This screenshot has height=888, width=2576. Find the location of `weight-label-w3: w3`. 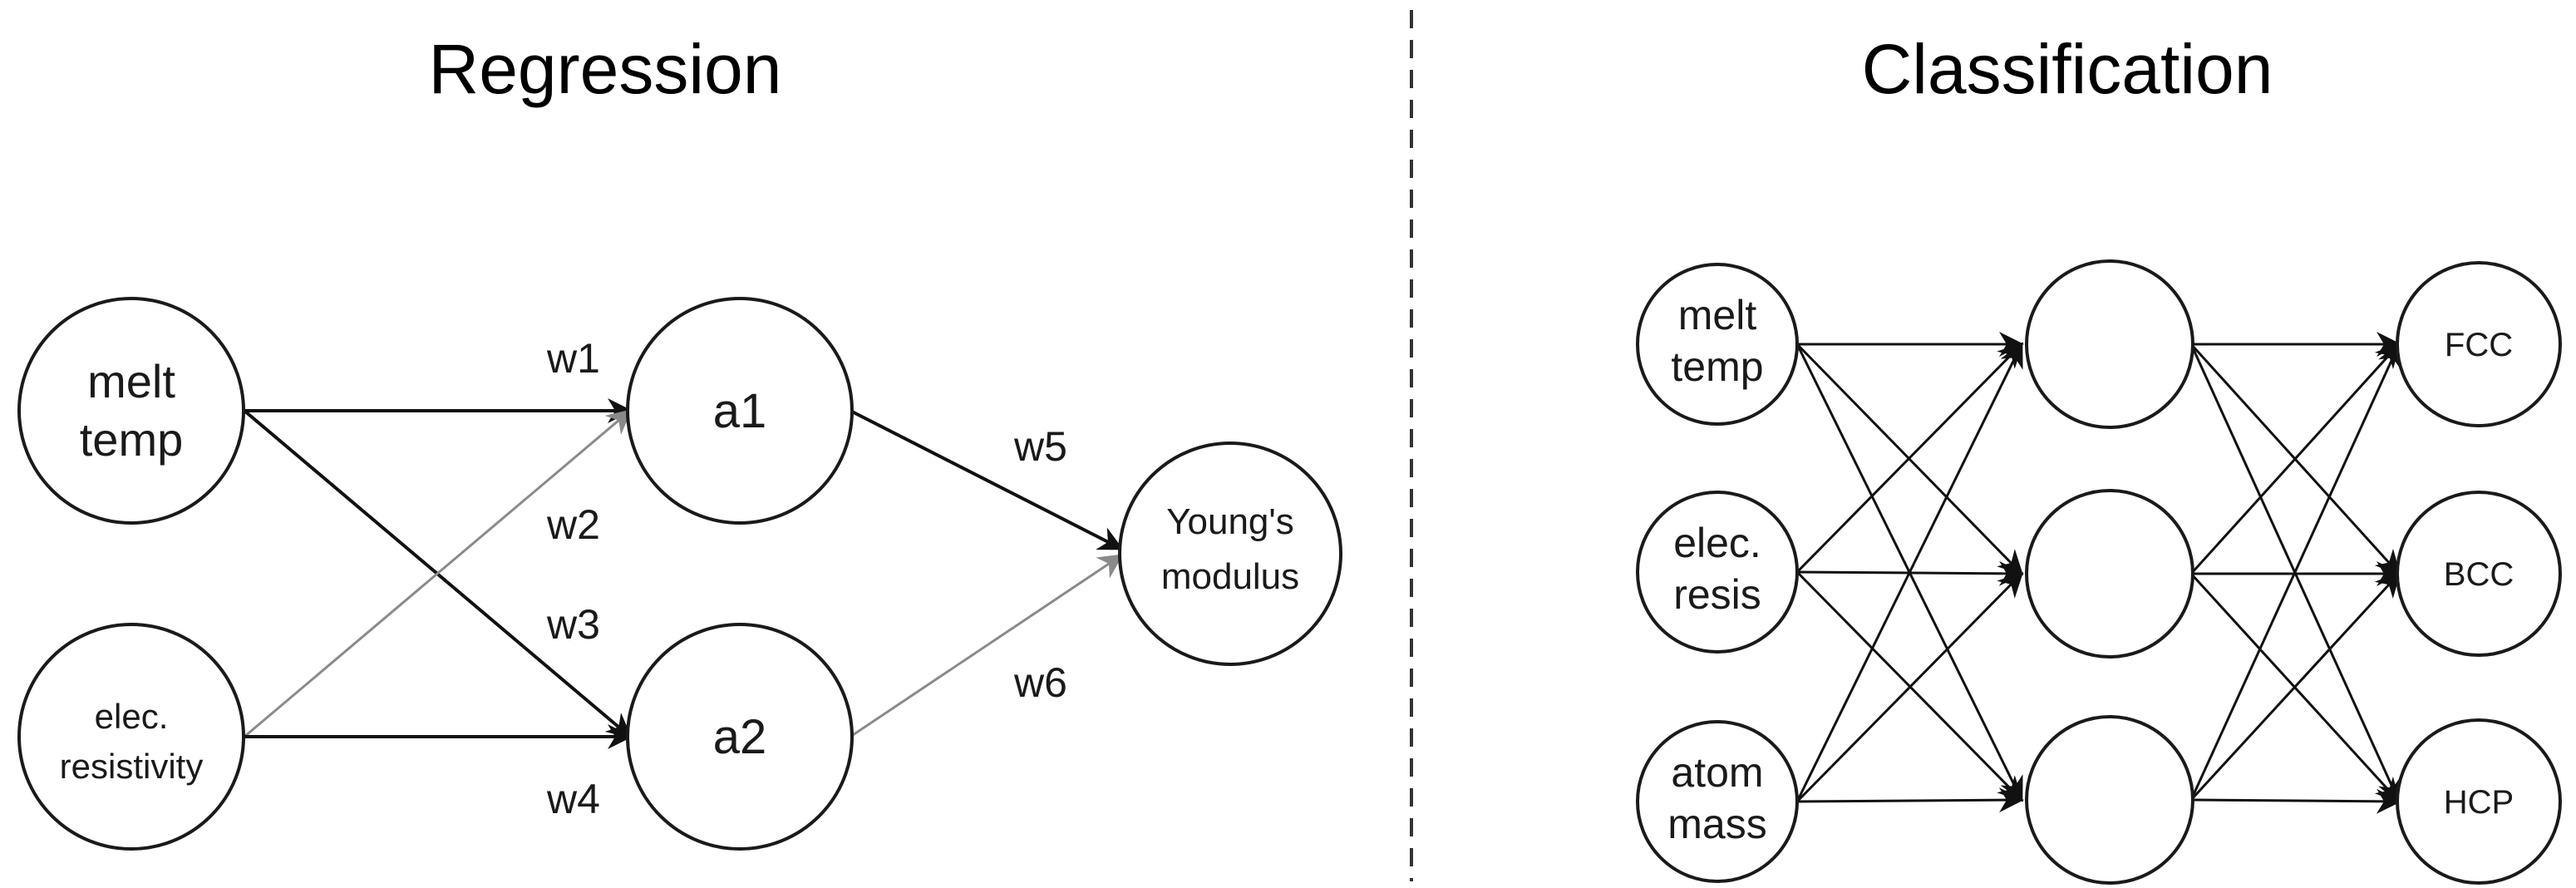

weight-label-w3: w3 is located at coordinates (573, 624).